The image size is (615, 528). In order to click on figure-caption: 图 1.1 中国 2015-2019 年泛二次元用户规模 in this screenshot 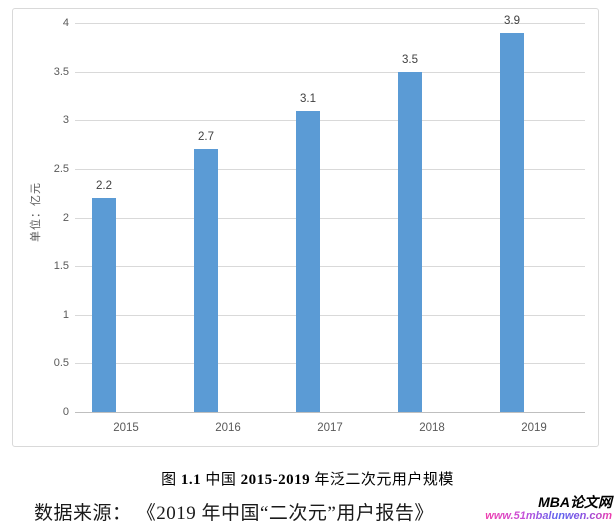, I will do `click(307, 478)`.